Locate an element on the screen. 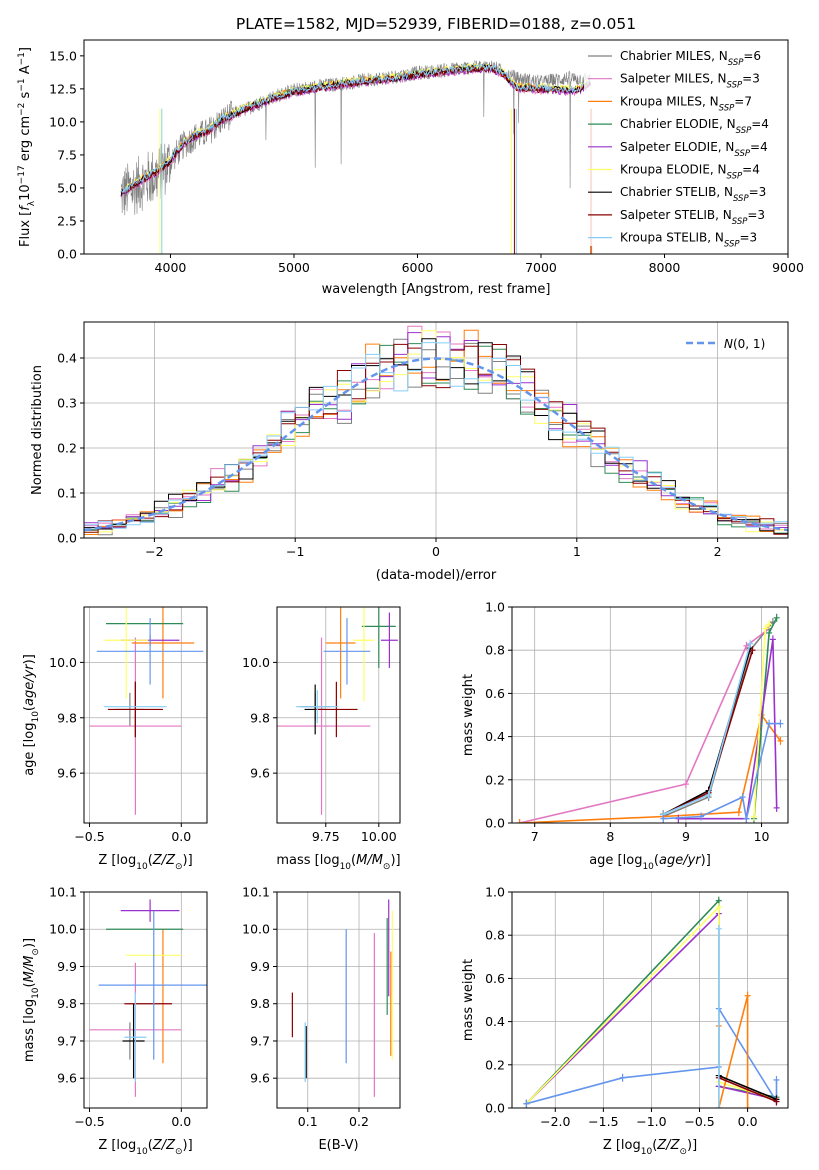 The width and height of the screenshot is (819, 1170). spectrum-ylabel: Flux [fλ10−17 erg cm−2 s−1 A−1] is located at coordinates (27, 147).